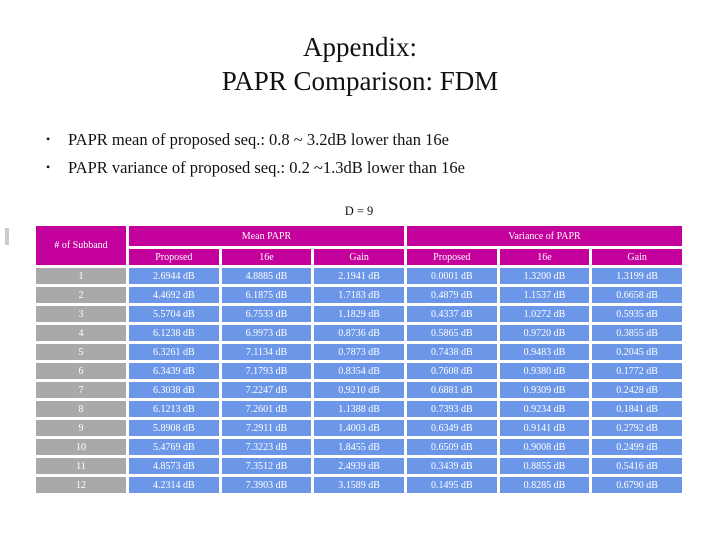 The height and width of the screenshot is (540, 720). Describe the element at coordinates (451, 257) in the screenshot. I see `col-header-proposed-variance: Proposed` at that location.